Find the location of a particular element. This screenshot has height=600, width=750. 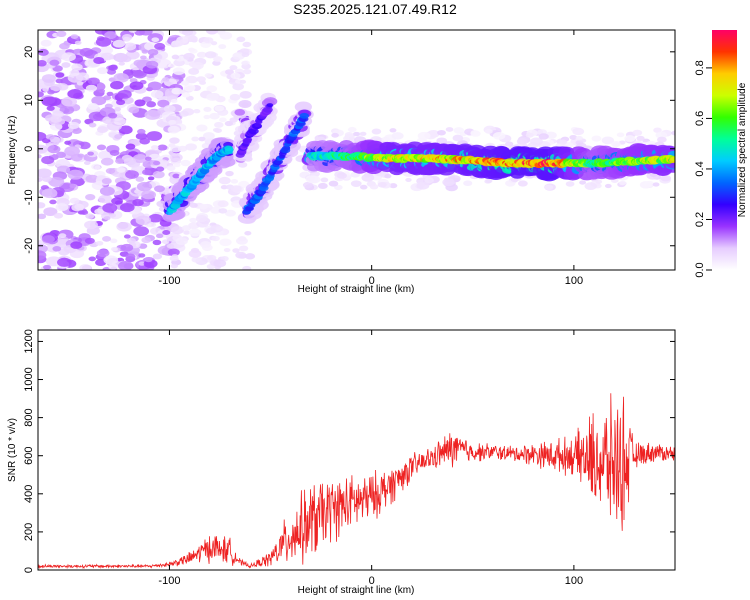

colorbar-gradient is located at coordinates (724, 150).